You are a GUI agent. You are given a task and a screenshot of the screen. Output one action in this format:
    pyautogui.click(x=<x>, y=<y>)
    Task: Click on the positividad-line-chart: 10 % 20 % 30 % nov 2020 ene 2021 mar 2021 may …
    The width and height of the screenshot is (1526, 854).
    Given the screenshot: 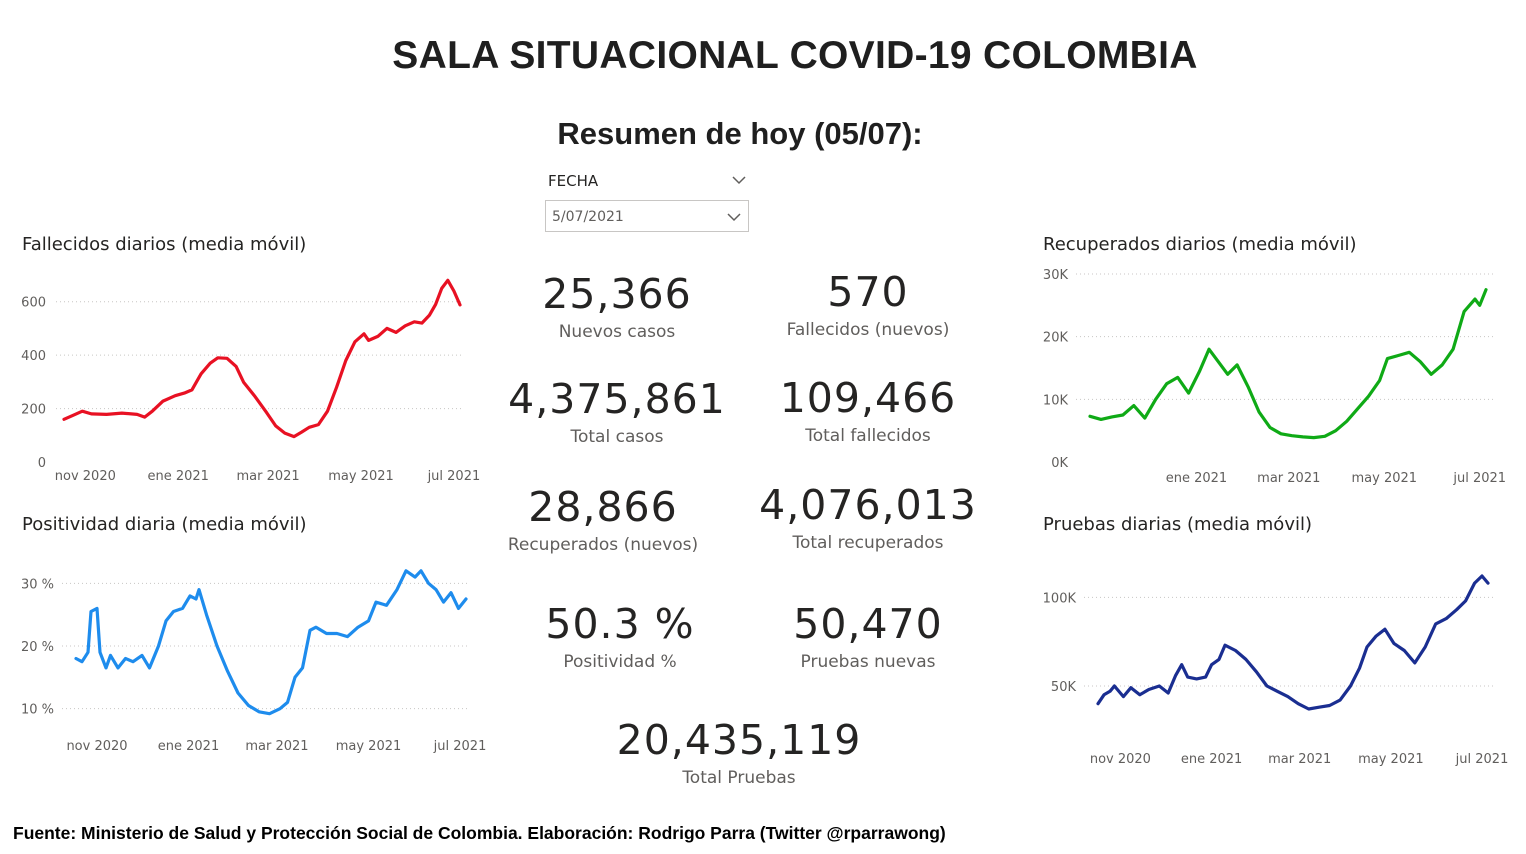 What is the action you would take?
    pyautogui.click(x=254, y=661)
    